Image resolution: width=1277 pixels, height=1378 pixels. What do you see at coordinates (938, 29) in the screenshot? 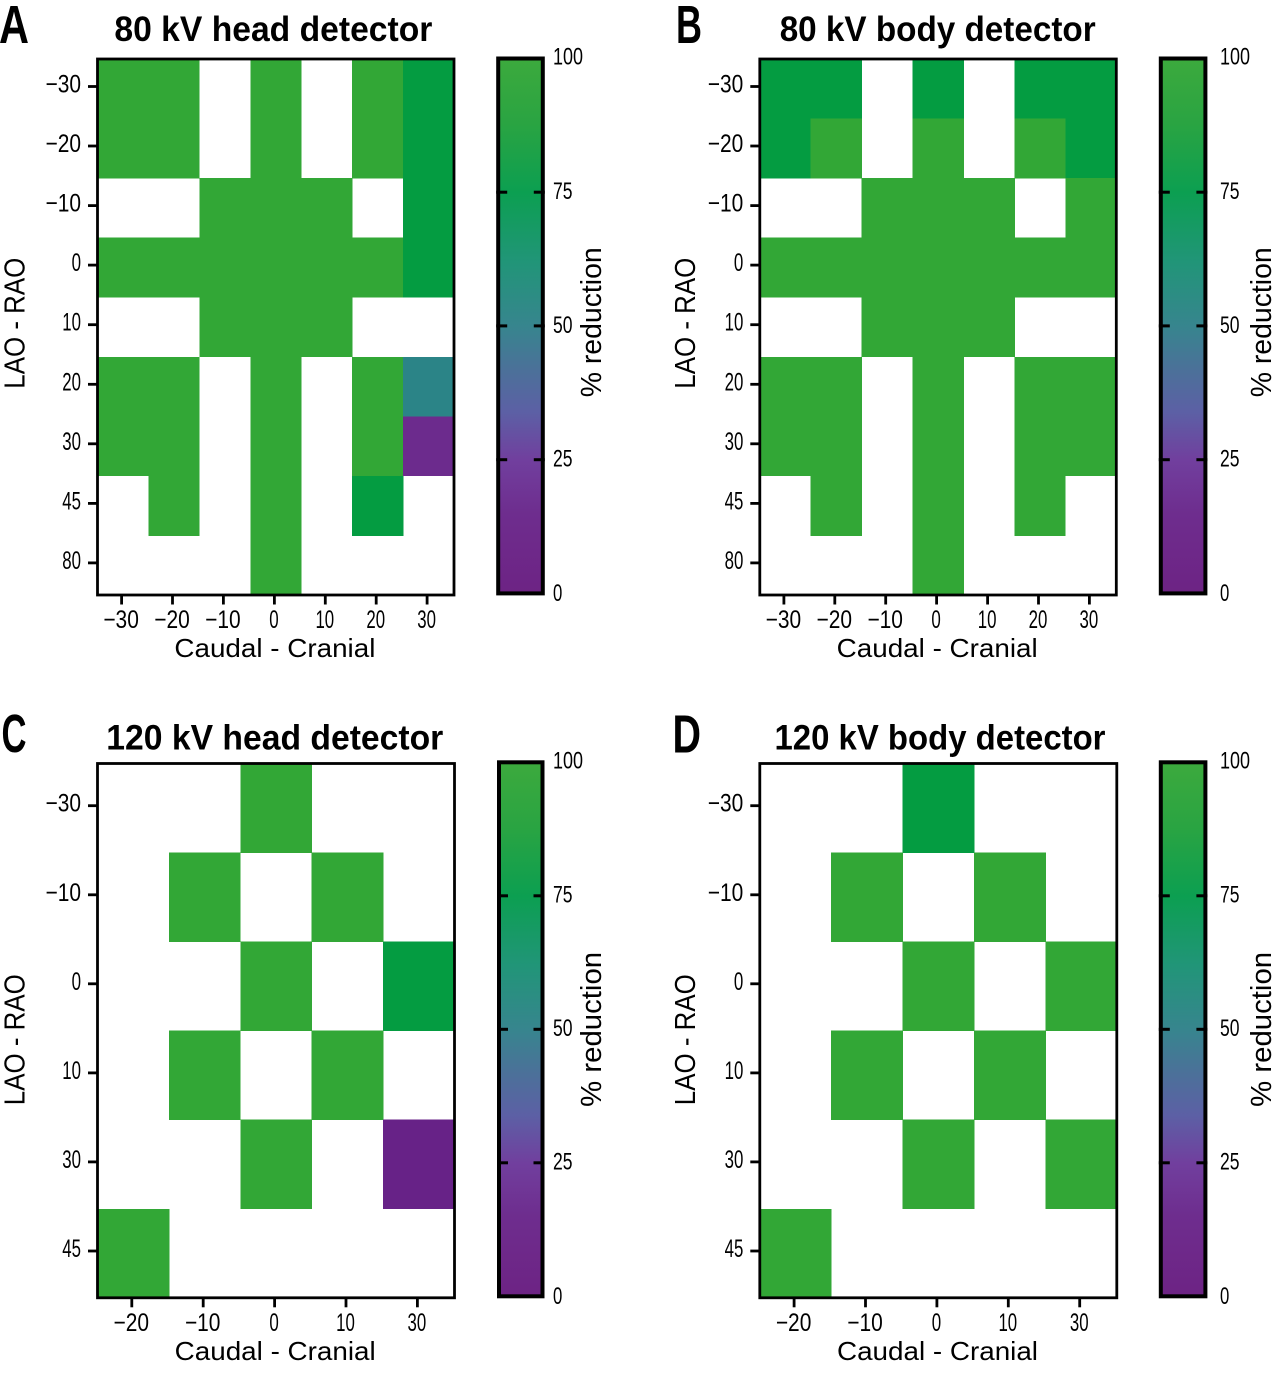
I see `svg-text: 80 kV body detector` at bounding box center [938, 29].